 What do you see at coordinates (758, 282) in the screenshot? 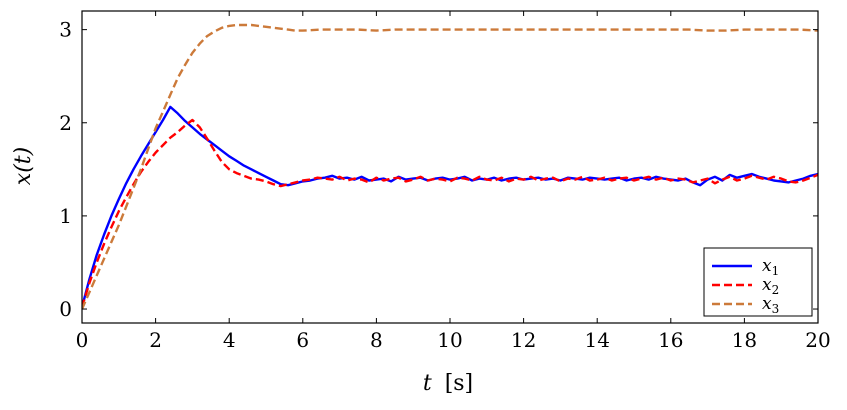
I see `legend-box` at bounding box center [758, 282].